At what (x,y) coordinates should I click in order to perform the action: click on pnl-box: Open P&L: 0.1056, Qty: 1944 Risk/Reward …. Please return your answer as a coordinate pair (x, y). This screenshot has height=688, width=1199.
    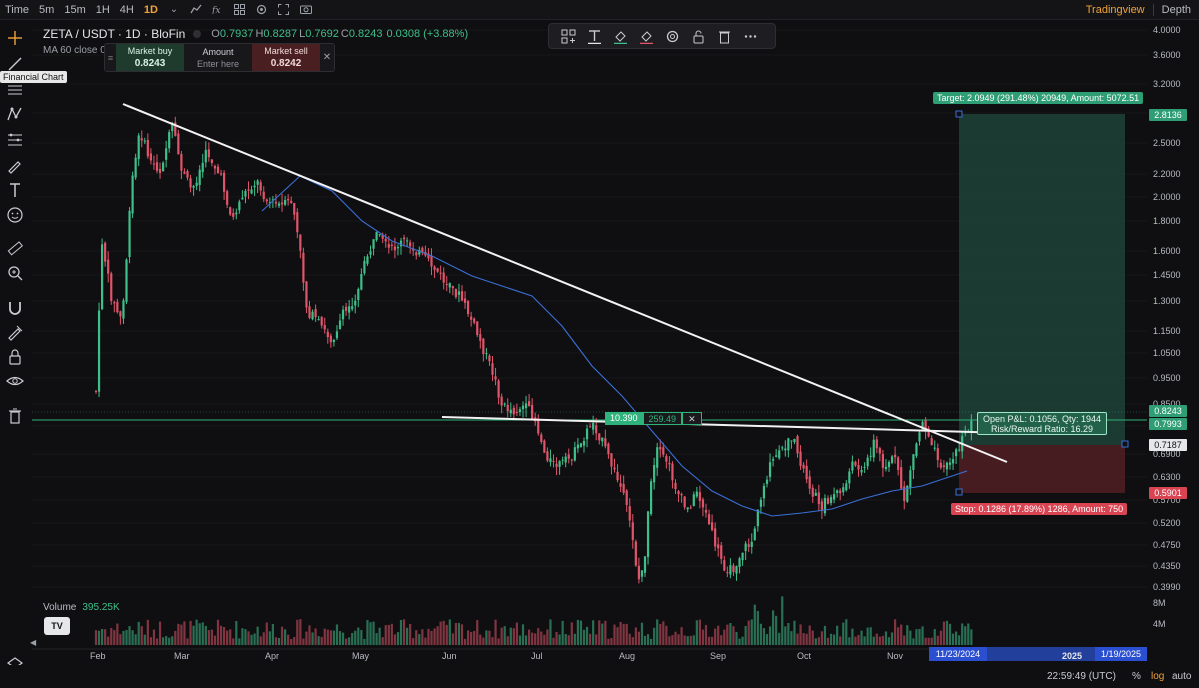
    Looking at the image, I should click on (1042, 423).